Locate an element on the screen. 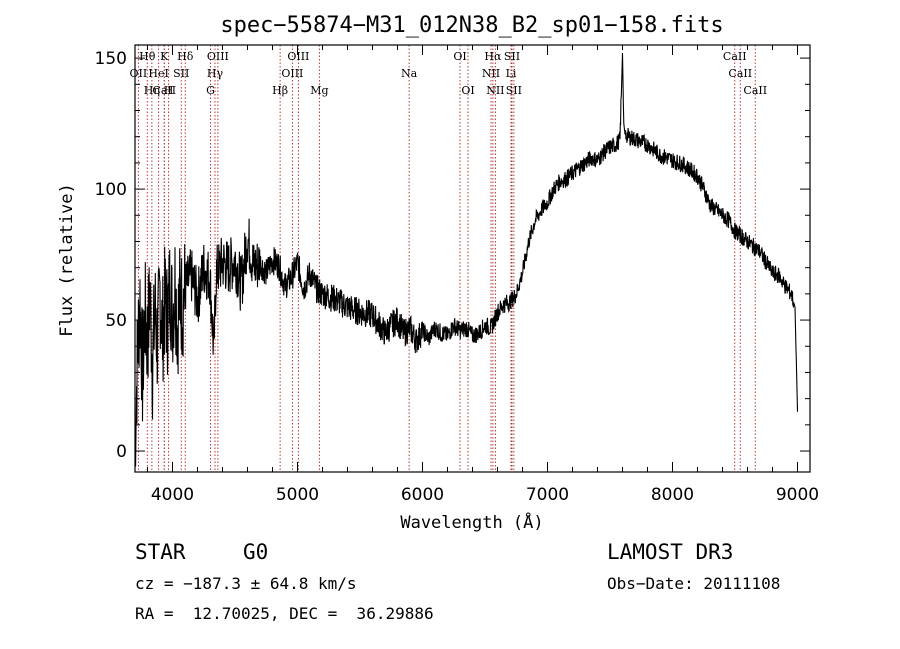  chart-title: spec−55874−M31_012N38_B2_sp01−158.fits is located at coordinates (471, 25).